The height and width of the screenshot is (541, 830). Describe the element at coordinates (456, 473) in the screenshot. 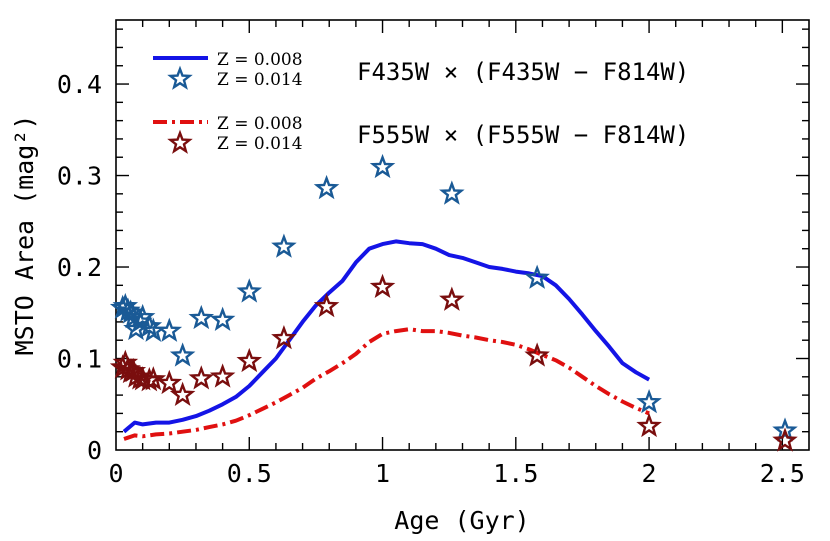

I see `x-tick-labels: 0 0.5 1 1.5 2 2.5` at that location.